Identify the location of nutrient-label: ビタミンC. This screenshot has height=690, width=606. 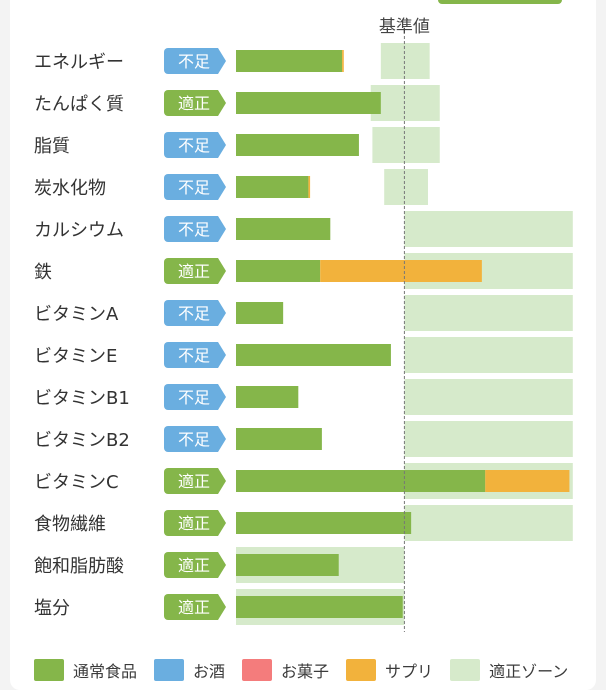
(76, 482).